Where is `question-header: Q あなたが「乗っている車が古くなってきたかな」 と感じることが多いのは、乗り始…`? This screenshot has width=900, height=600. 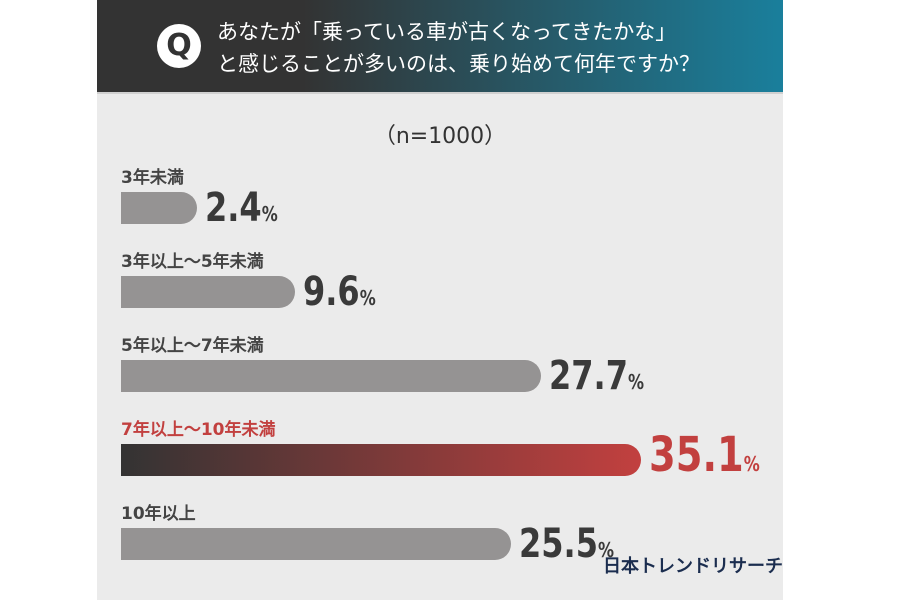 question-header: Q あなたが「乗っている車が古くなってきたかな」 と感じることが多いのは、乗り始… is located at coordinates (440, 47).